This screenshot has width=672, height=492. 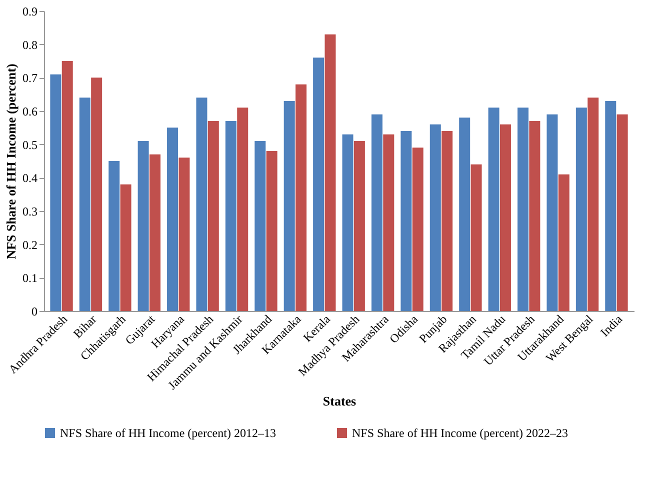 I want to click on y-tick-label: 0.9, so click(x=30, y=11).